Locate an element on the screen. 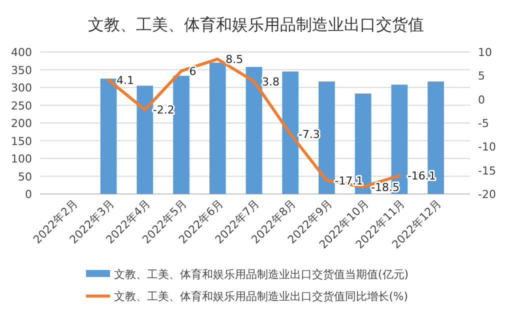 The width and height of the screenshot is (512, 319). y-tick-label: 150 is located at coordinates (21, 141).